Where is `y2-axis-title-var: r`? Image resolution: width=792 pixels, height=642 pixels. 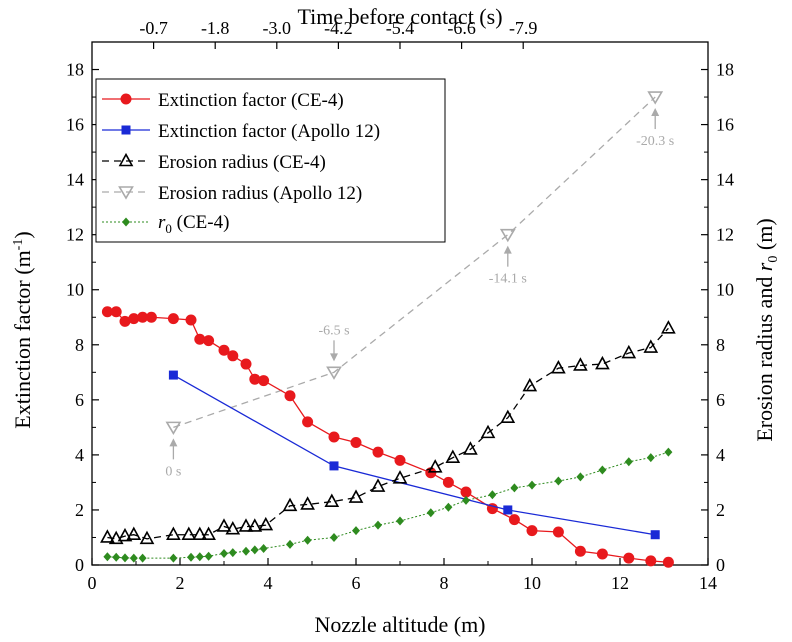
y2-axis-title-var: r is located at coordinates (764, 266).